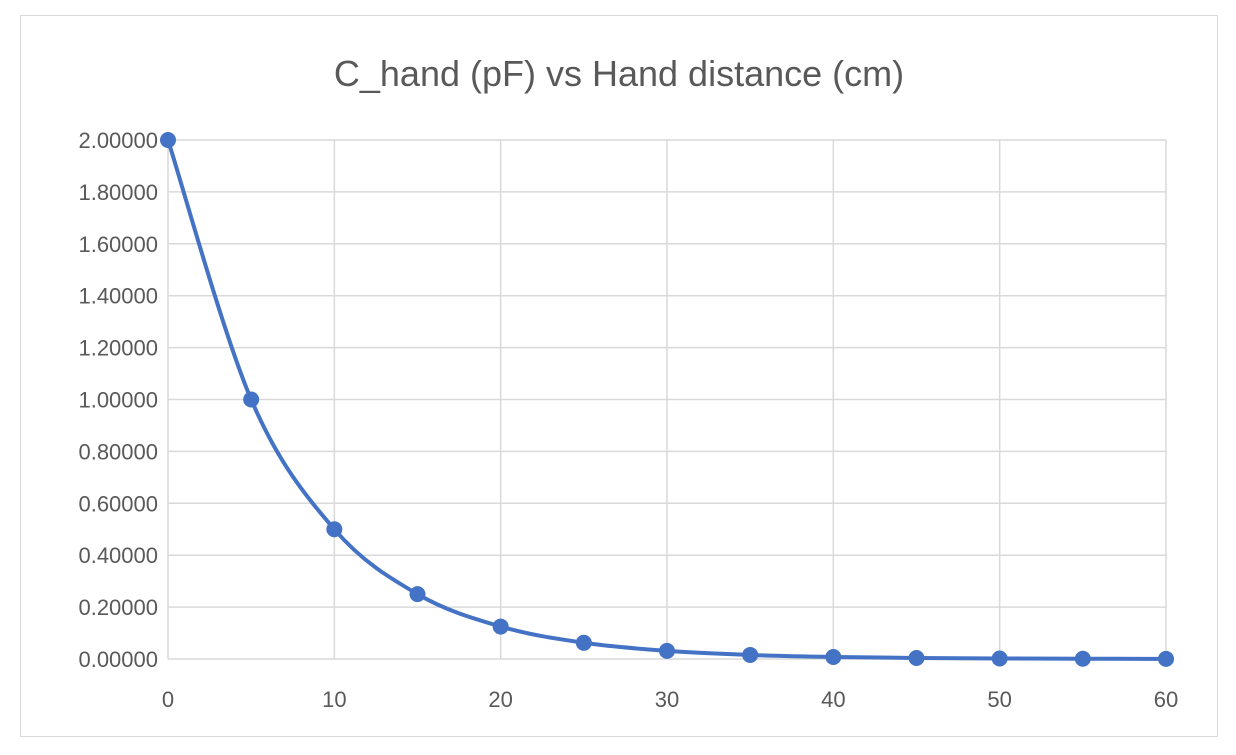 The width and height of the screenshot is (1236, 755). What do you see at coordinates (118, 400) in the screenshot?
I see `y-tick-label: 1.00000` at bounding box center [118, 400].